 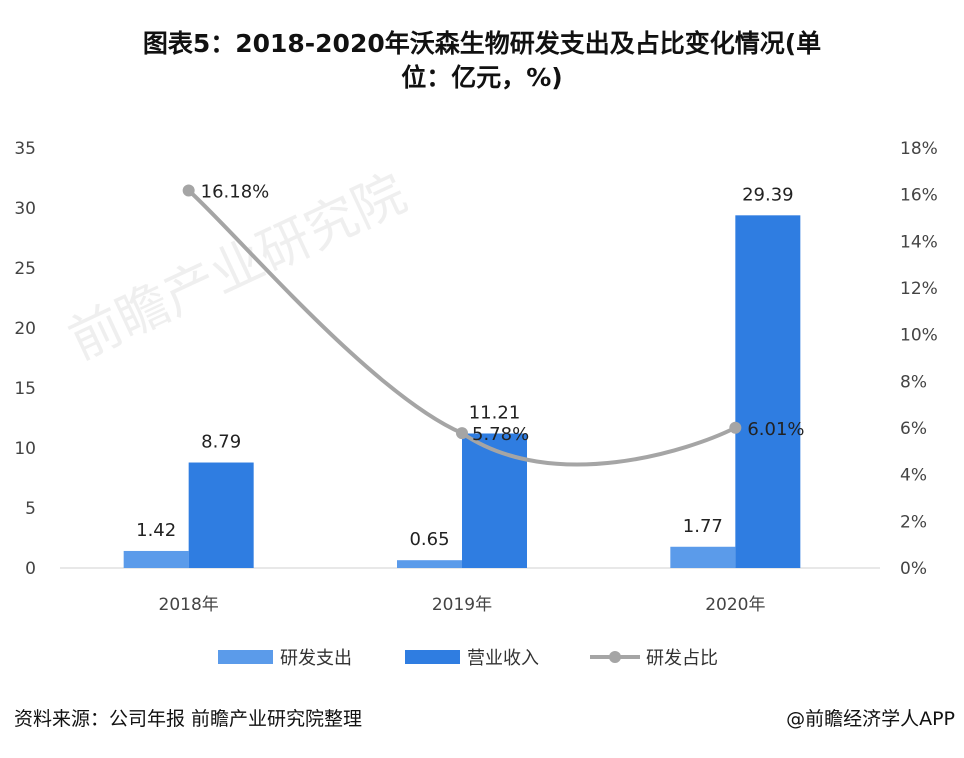 What do you see at coordinates (768, 194) in the screenshot?
I see `bar-data-label: 29.39` at bounding box center [768, 194].